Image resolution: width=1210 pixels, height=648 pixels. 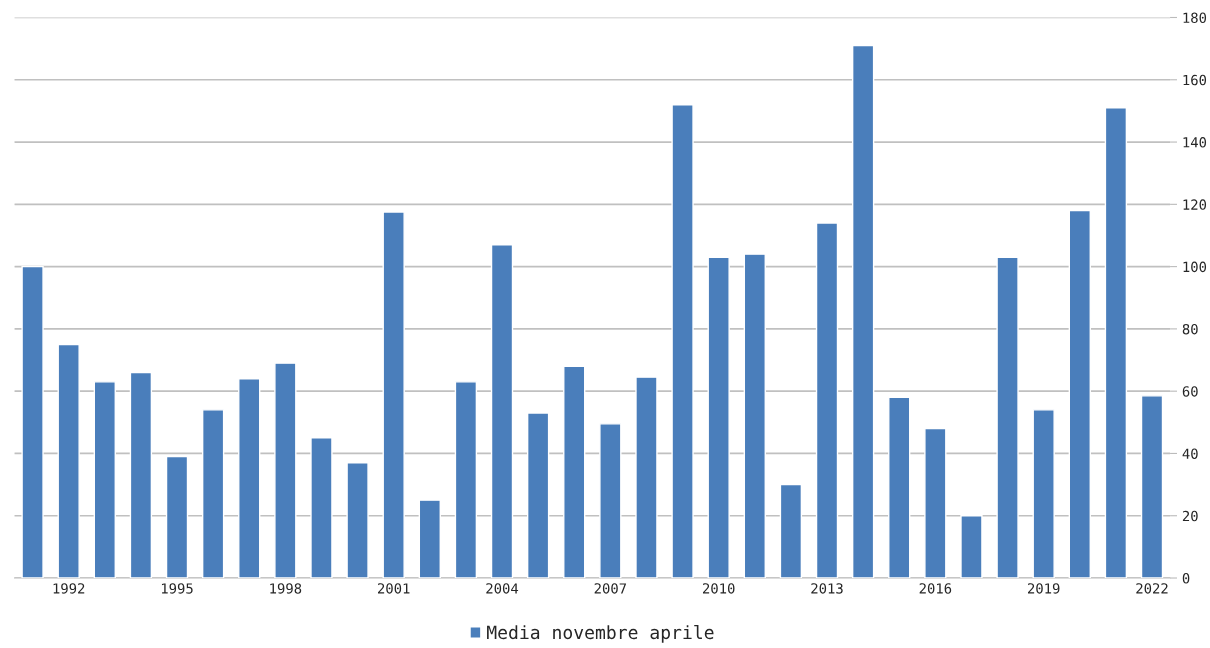 I want to click on y-tick-label: 100, so click(x=1195, y=267).